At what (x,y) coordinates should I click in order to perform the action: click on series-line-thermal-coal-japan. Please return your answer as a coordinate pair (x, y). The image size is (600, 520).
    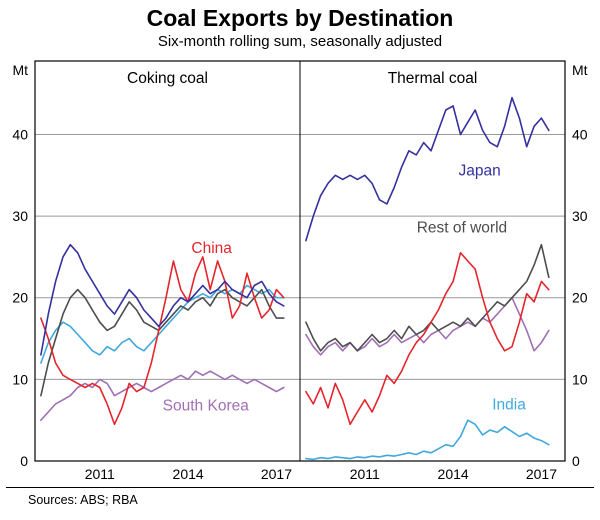
    Looking at the image, I should click on (427, 169).